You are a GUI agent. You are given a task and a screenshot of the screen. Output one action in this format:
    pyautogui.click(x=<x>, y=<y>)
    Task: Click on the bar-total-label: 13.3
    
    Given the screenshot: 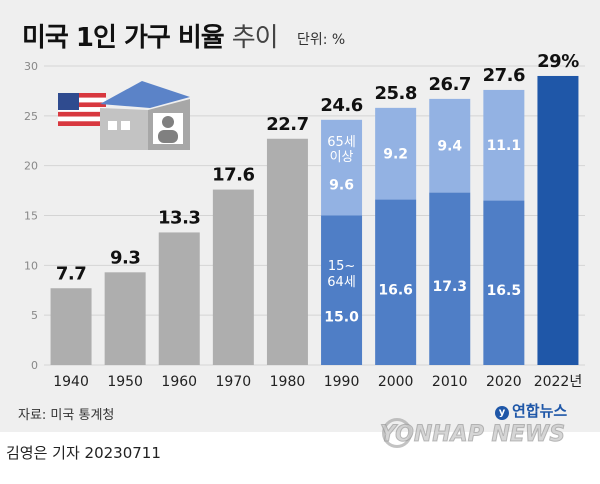 What is the action you would take?
    pyautogui.click(x=179, y=217)
    